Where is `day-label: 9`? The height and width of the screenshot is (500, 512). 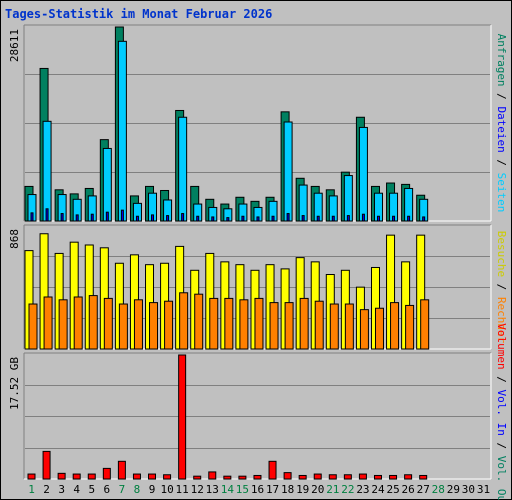
day-label: 9 is located at coordinates (152, 489).